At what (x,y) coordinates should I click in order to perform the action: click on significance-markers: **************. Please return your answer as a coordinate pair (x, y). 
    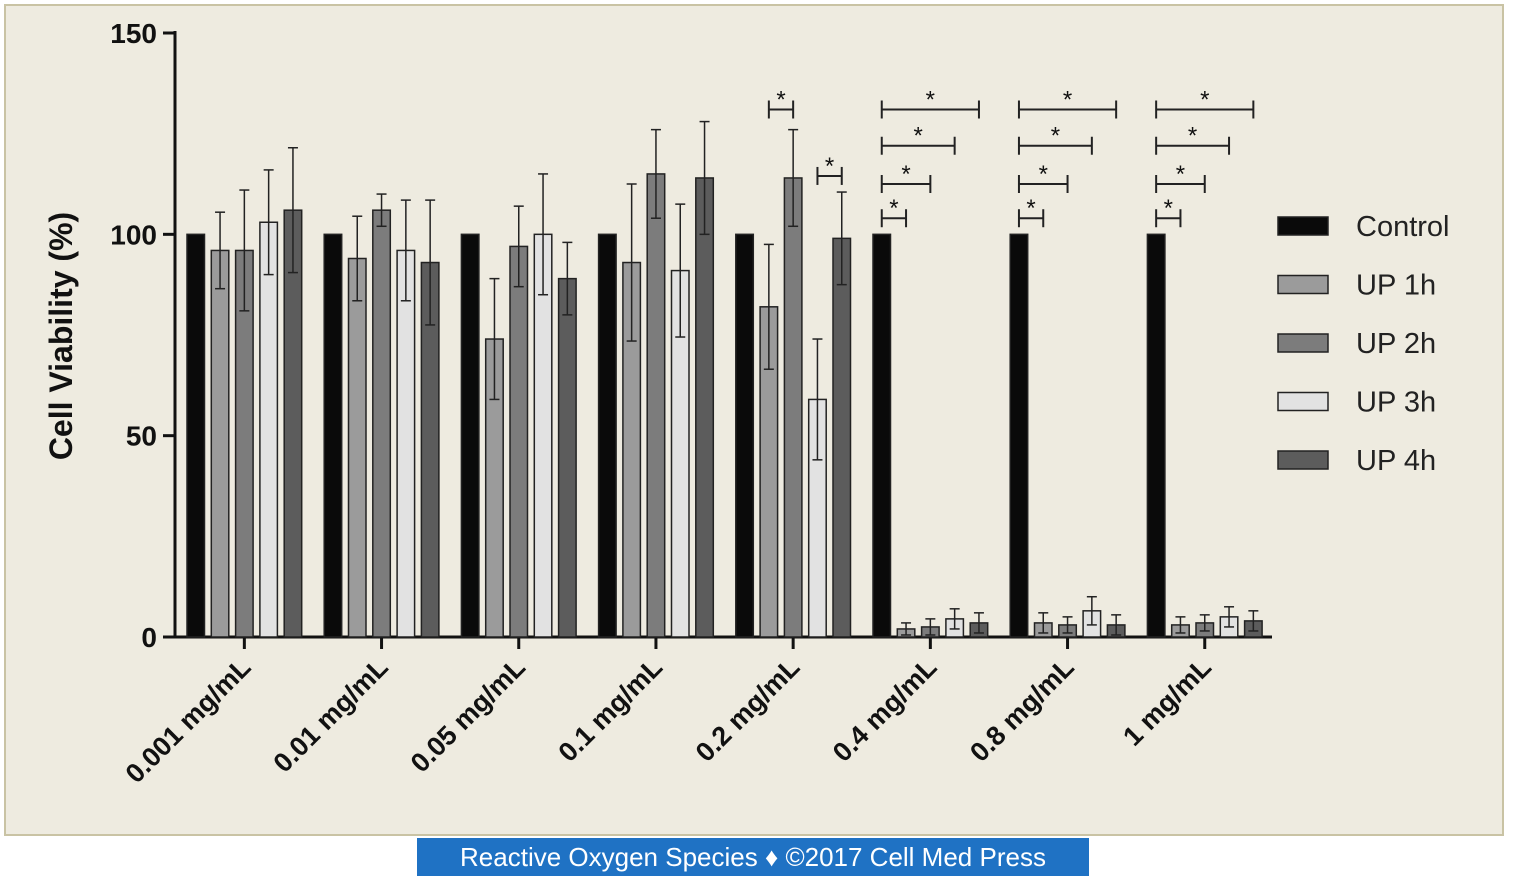
    Looking at the image, I should click on (1011, 157).